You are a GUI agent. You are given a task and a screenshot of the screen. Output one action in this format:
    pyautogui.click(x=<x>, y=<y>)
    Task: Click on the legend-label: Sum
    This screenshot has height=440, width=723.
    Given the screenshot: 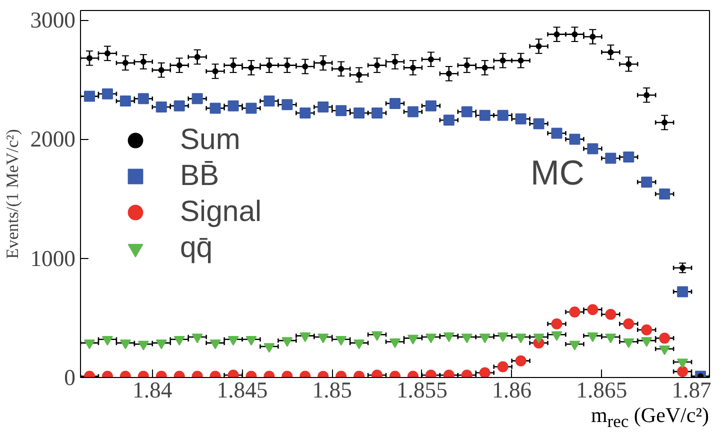 What is the action you would take?
    pyautogui.click(x=210, y=139)
    